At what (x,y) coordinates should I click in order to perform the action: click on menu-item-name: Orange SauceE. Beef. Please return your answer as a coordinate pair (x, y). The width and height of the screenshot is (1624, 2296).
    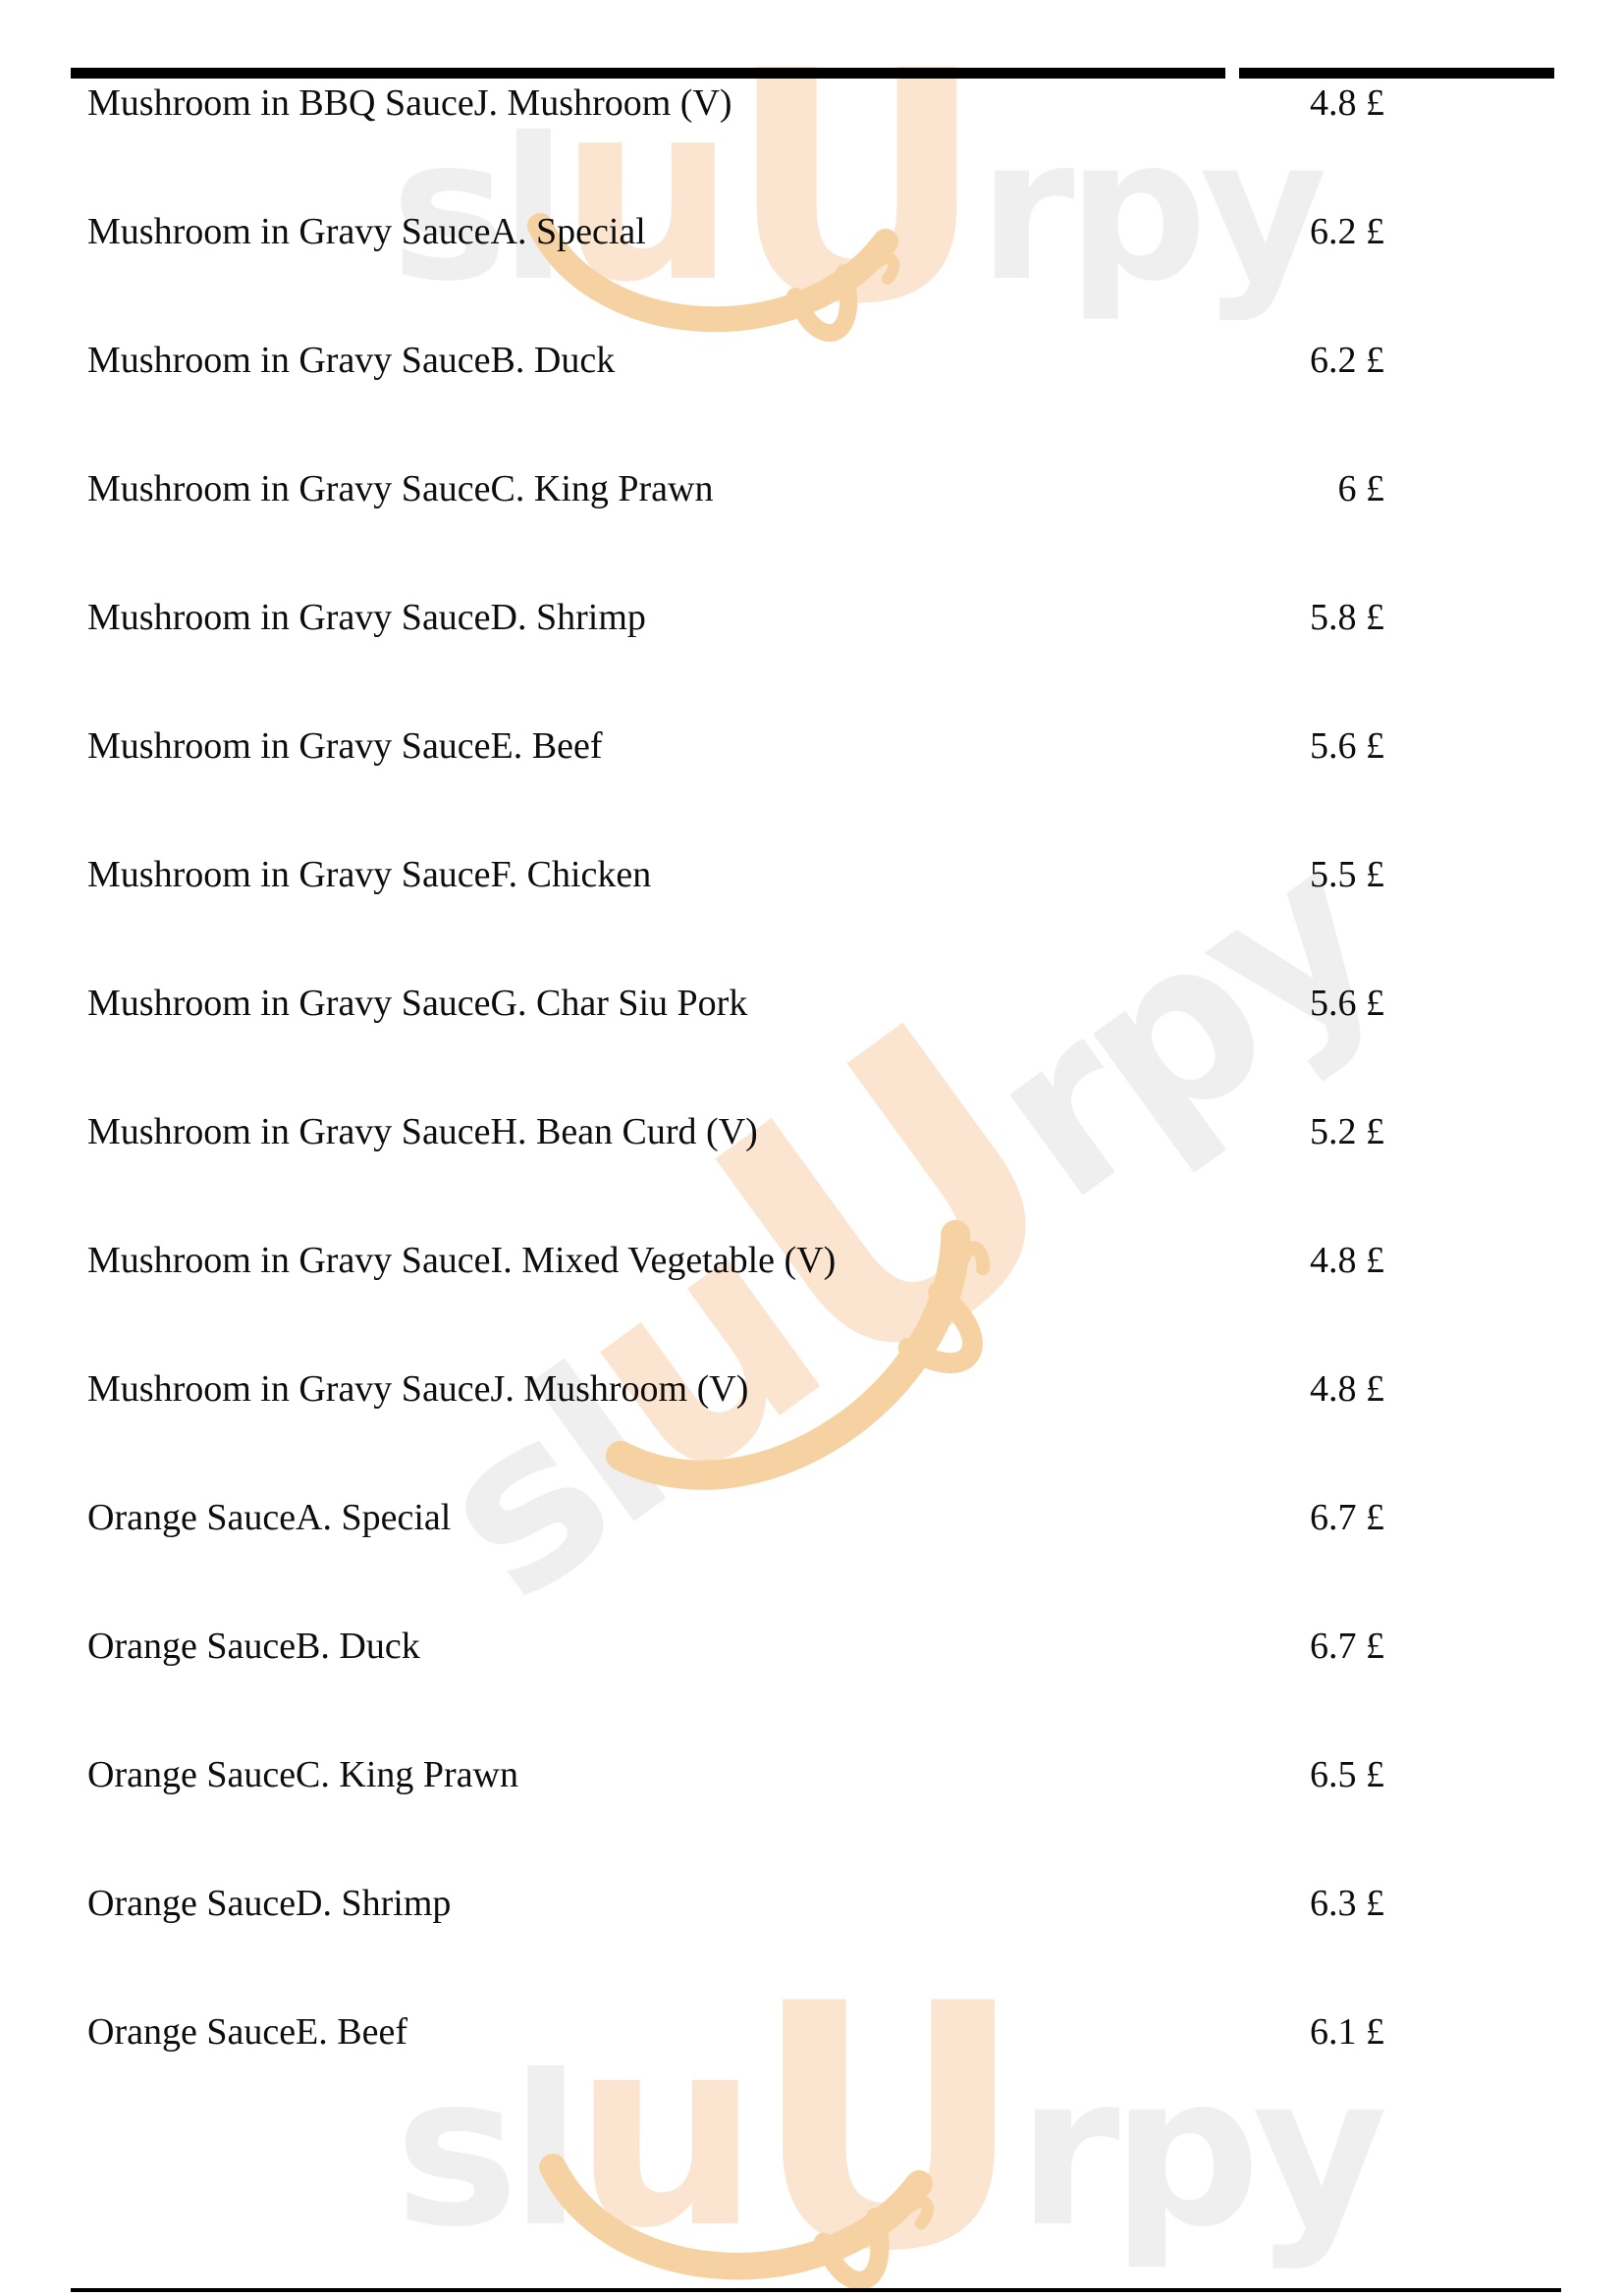
    Looking at the image, I should click on (247, 2032).